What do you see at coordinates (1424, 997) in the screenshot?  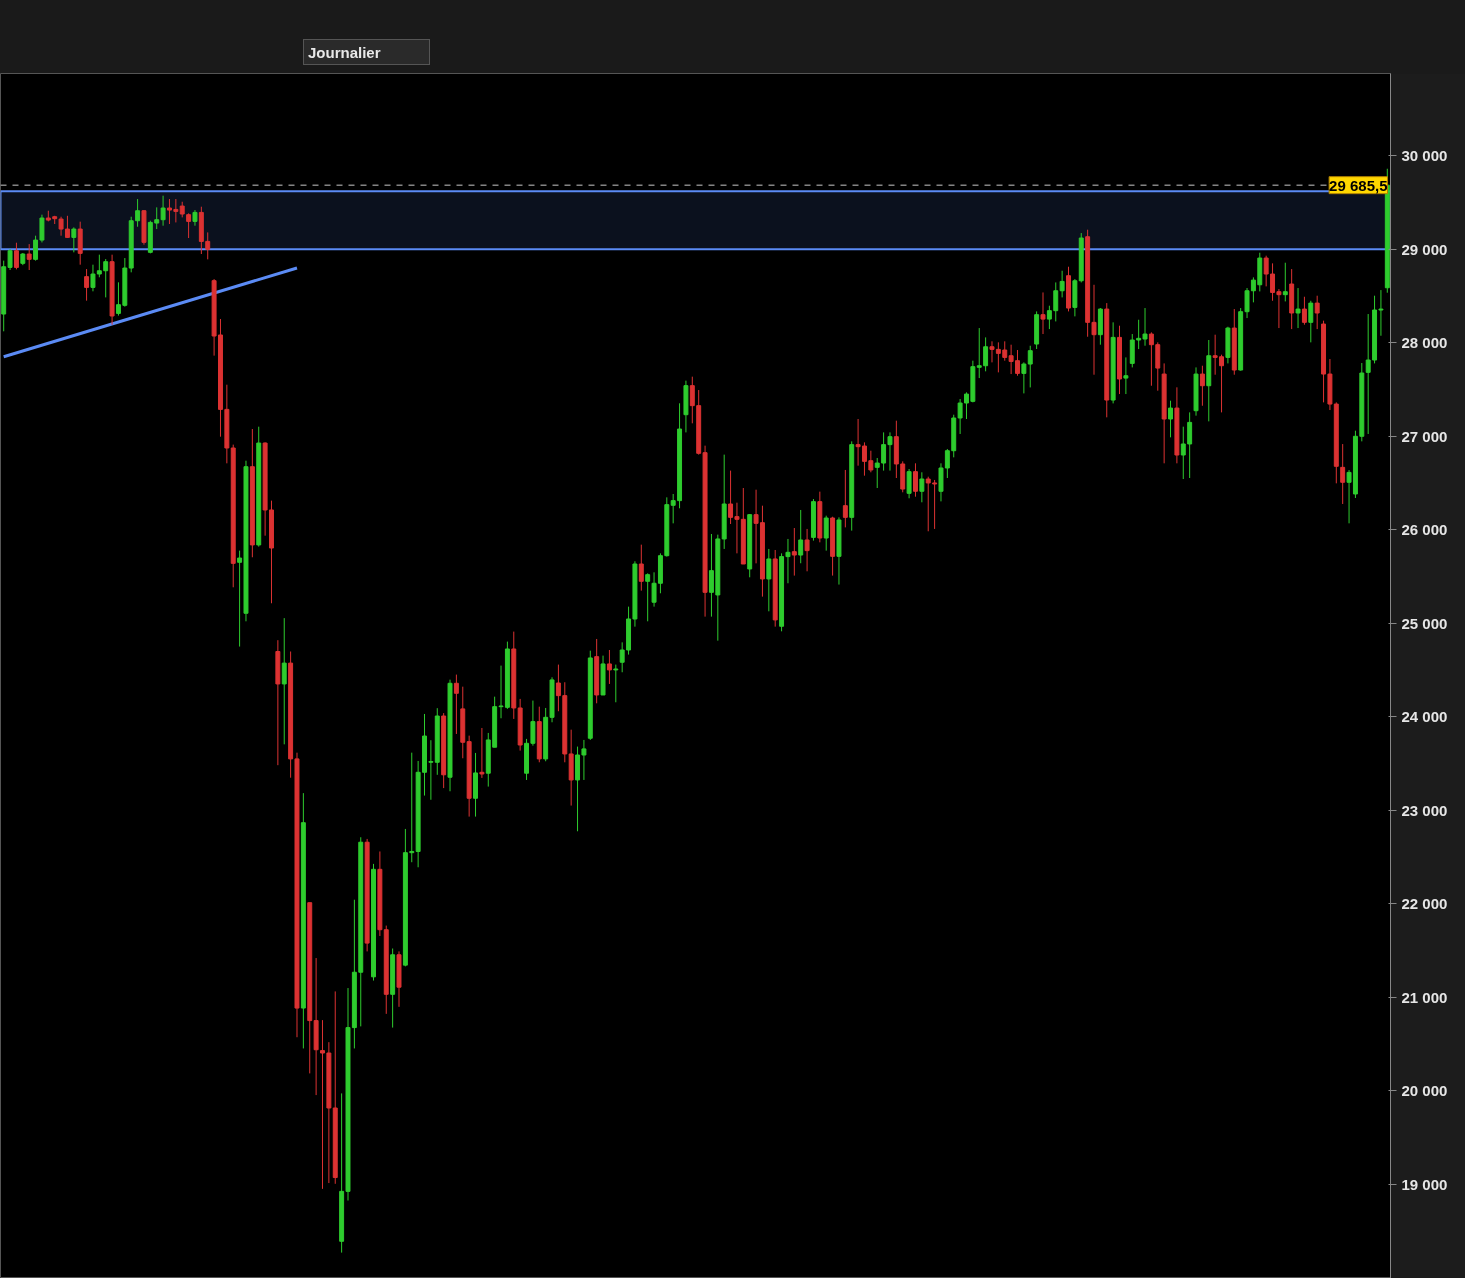 I see `y-tick-label: 21 000` at bounding box center [1424, 997].